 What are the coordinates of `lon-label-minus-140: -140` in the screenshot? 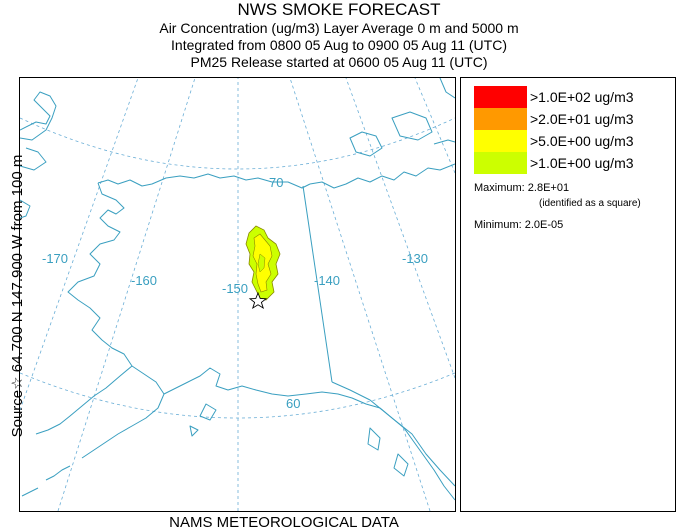 It's located at (327, 280).